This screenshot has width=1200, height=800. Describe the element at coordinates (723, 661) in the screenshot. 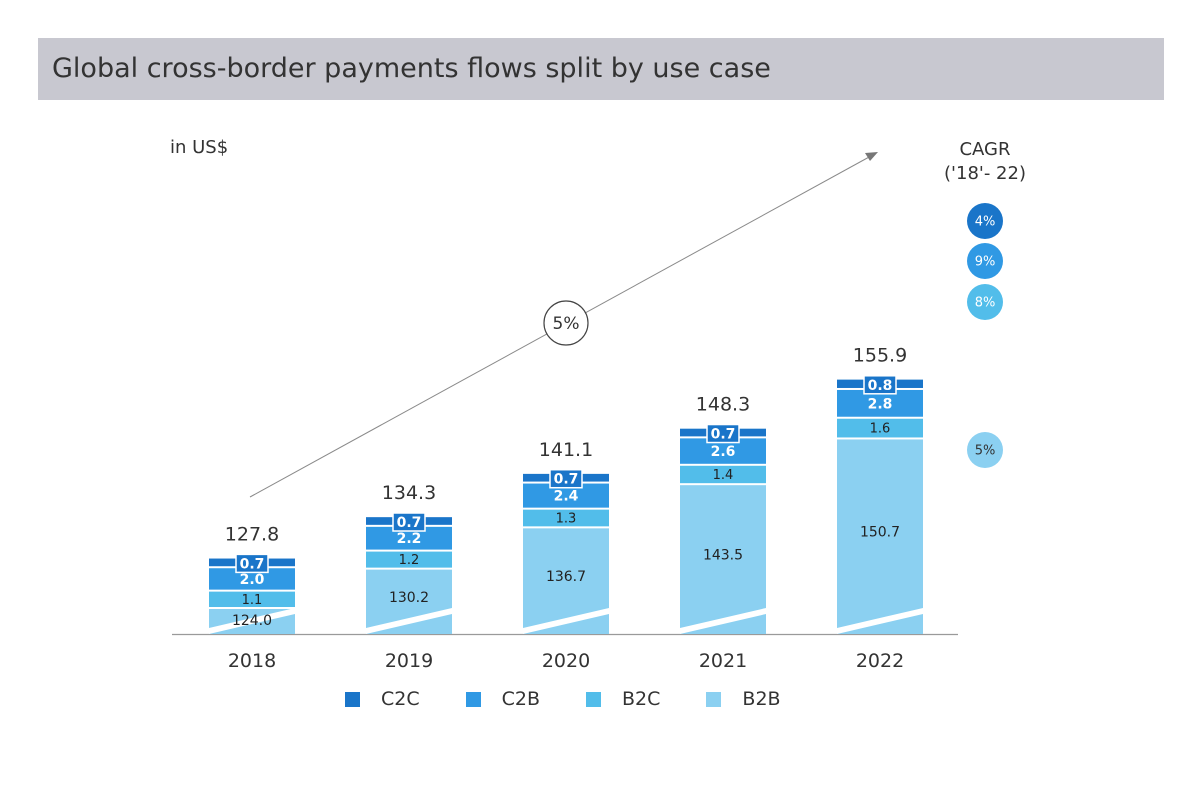

I see `category-label-2021: 2021` at that location.